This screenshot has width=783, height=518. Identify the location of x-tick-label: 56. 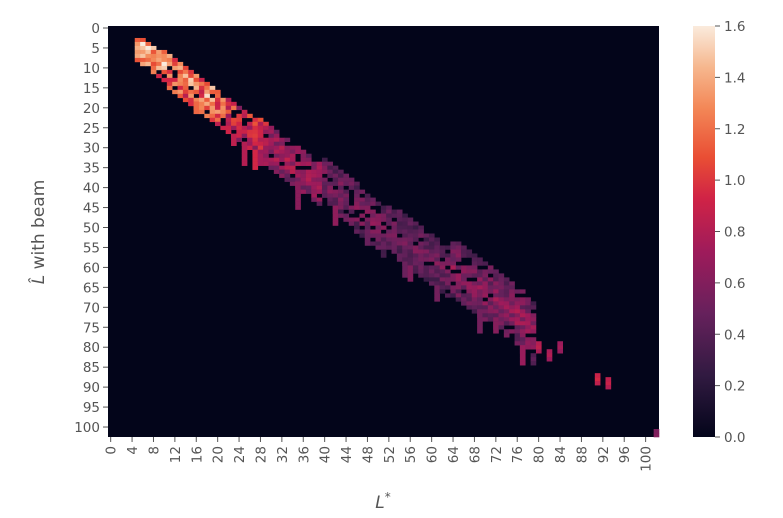
(411, 454).